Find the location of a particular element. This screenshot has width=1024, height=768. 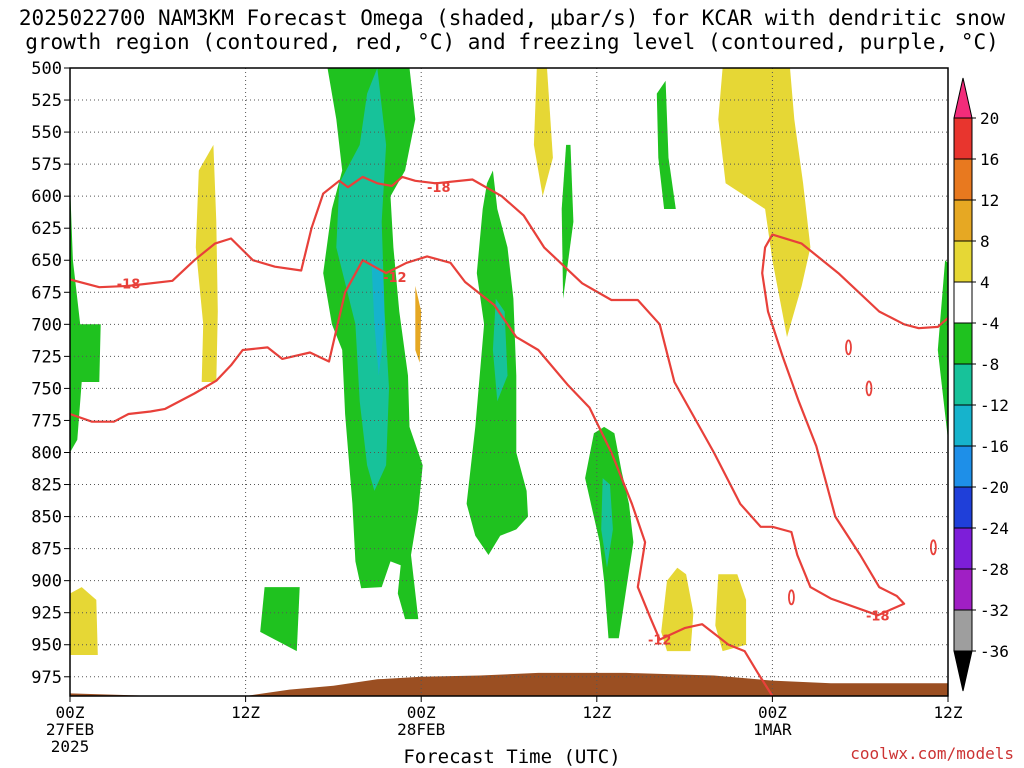

colorbar-label: 20 is located at coordinates (989, 118).